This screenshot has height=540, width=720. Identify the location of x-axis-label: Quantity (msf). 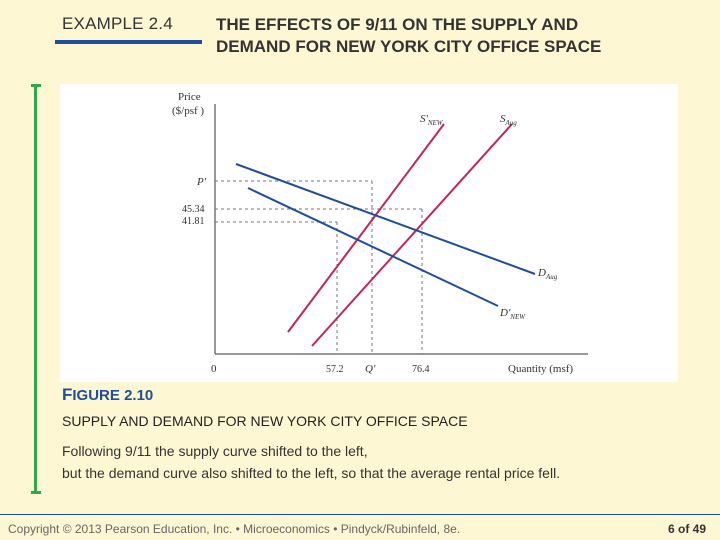
(540, 369).